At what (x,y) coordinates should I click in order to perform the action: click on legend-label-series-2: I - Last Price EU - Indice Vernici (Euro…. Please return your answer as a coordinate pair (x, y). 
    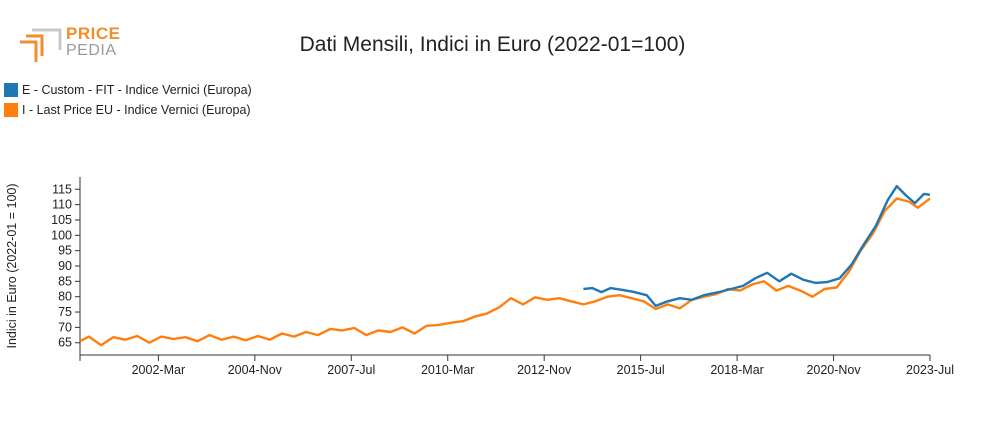
    Looking at the image, I should click on (136, 110).